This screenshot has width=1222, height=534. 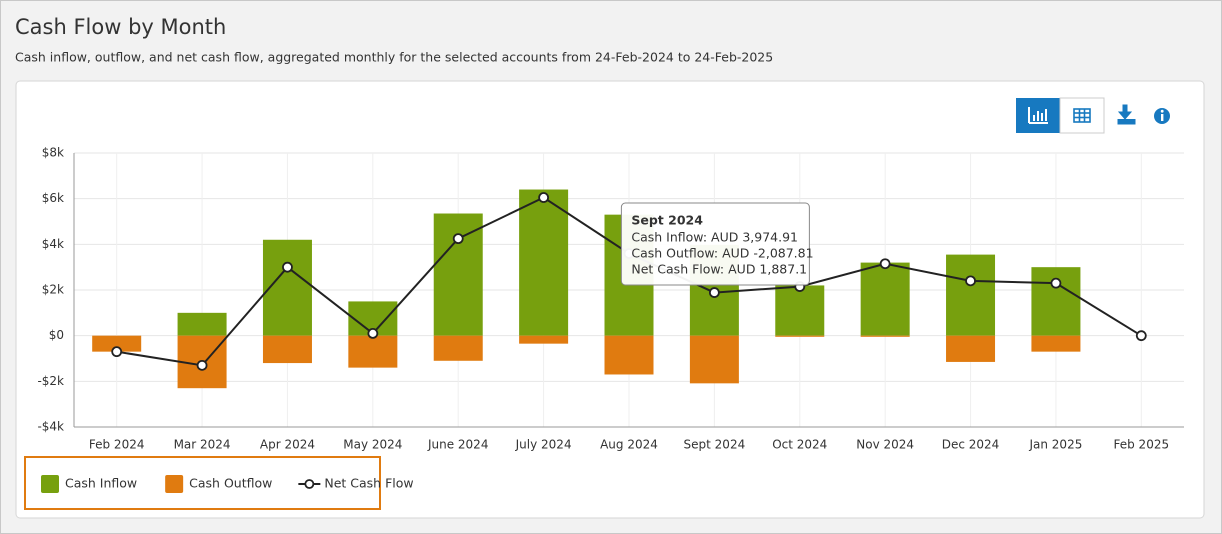 What do you see at coordinates (799, 445) in the screenshot?
I see `x-tick-label: Oct 2024` at bounding box center [799, 445].